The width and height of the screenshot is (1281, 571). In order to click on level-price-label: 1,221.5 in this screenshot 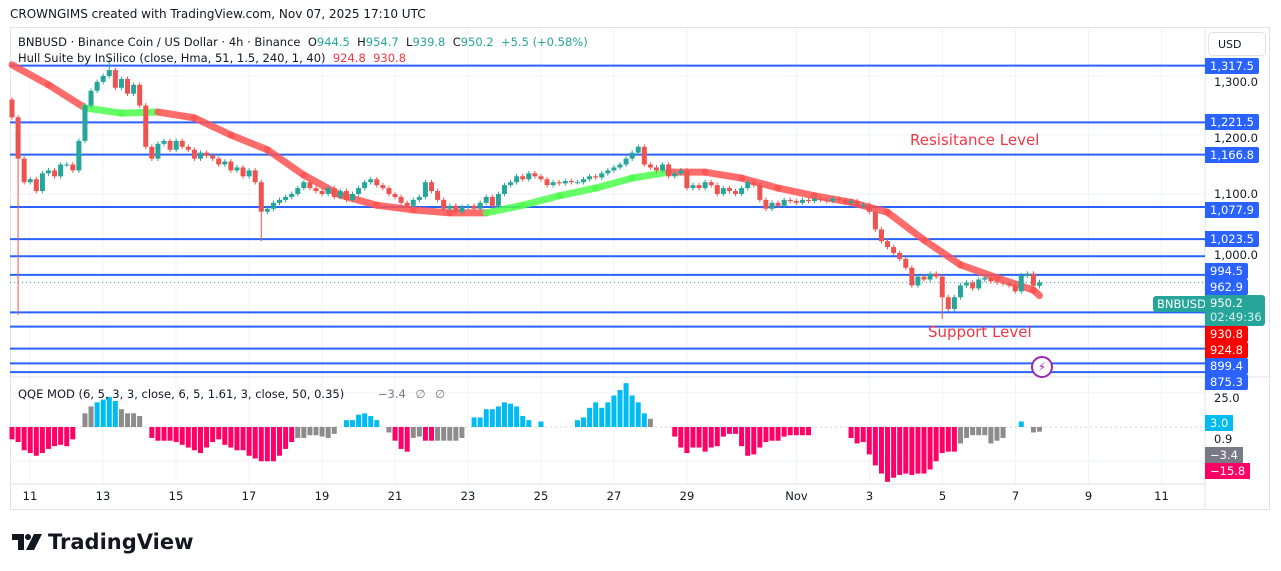, I will do `click(1232, 122)`.